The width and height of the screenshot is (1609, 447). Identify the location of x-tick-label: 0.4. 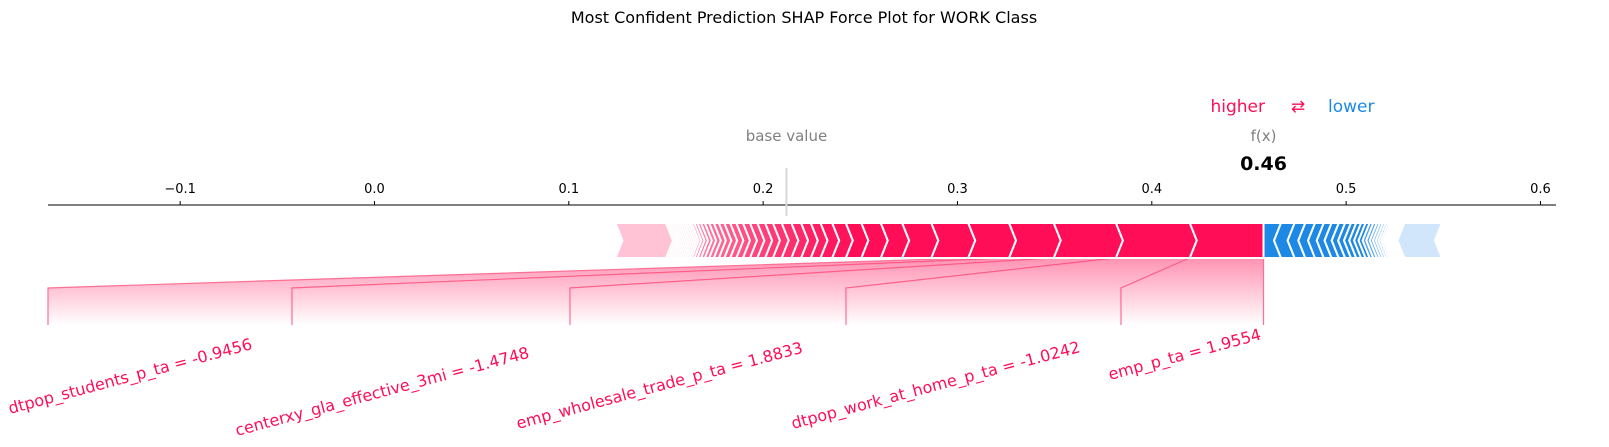
(1151, 189).